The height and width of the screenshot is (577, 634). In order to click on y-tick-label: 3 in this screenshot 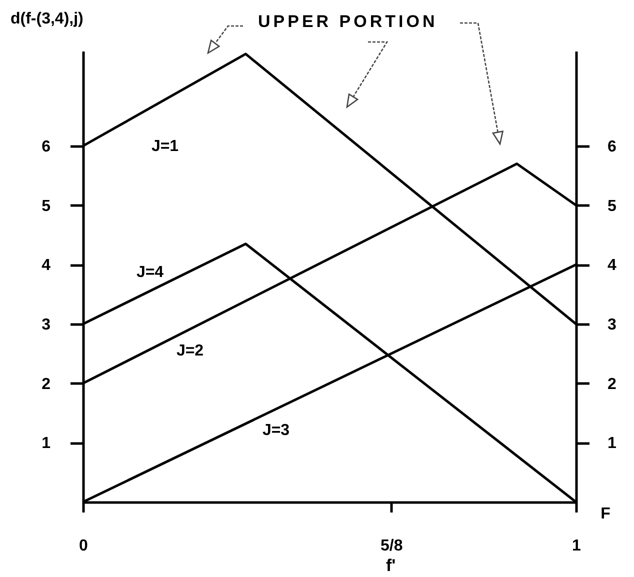, I will do `click(46, 325)`.